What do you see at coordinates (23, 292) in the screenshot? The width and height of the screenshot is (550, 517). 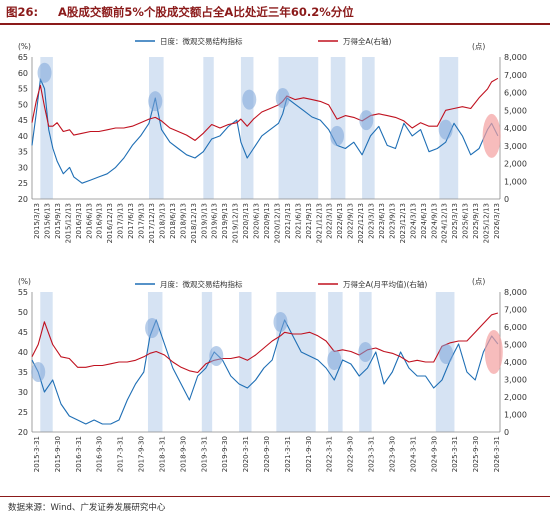 I see `left-tick-label: 55` at bounding box center [23, 292].